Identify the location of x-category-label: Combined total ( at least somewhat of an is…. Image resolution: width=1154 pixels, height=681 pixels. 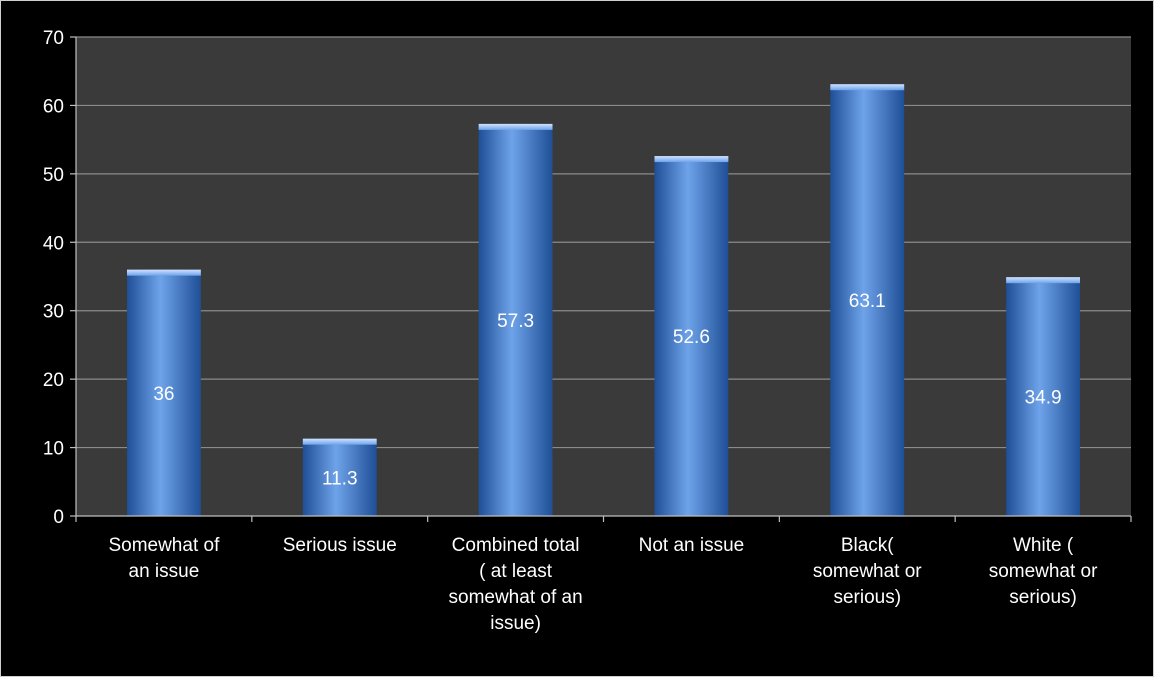
(516, 584).